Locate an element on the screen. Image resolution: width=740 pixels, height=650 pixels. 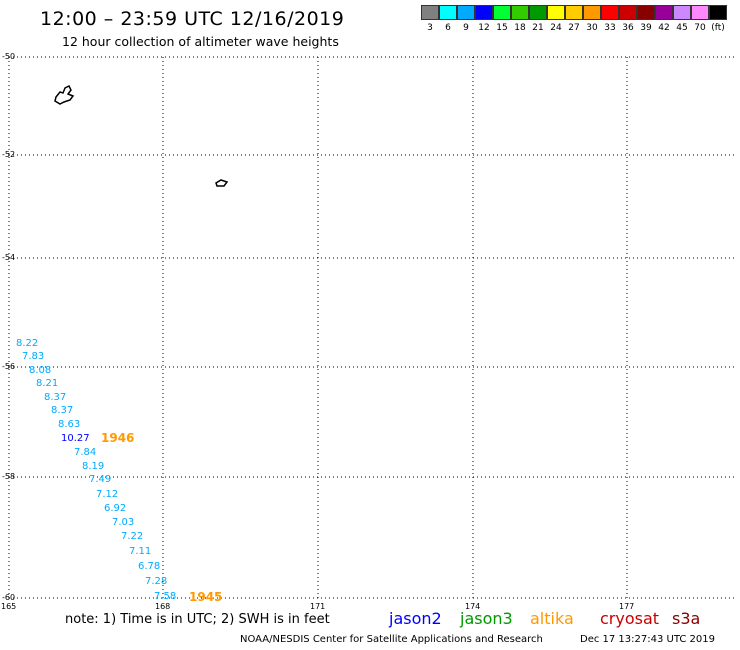
legend-label: 42 is located at coordinates (664, 28).